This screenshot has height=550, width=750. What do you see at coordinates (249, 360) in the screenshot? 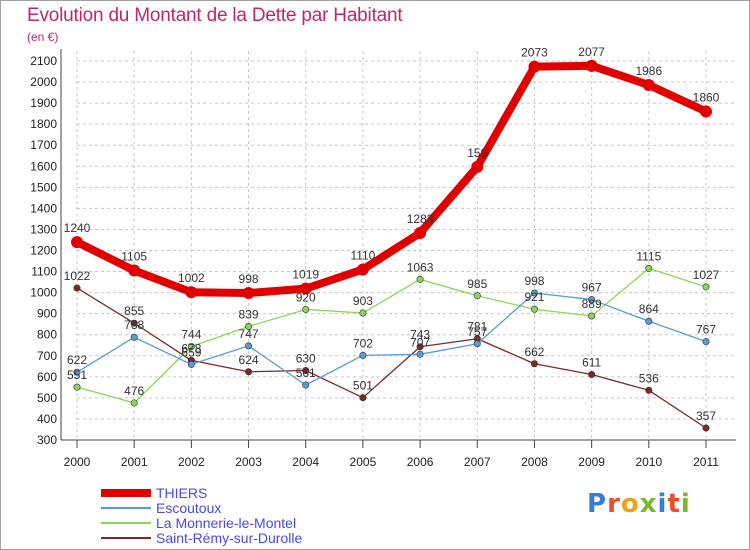
I see `data-label: 624` at bounding box center [249, 360].